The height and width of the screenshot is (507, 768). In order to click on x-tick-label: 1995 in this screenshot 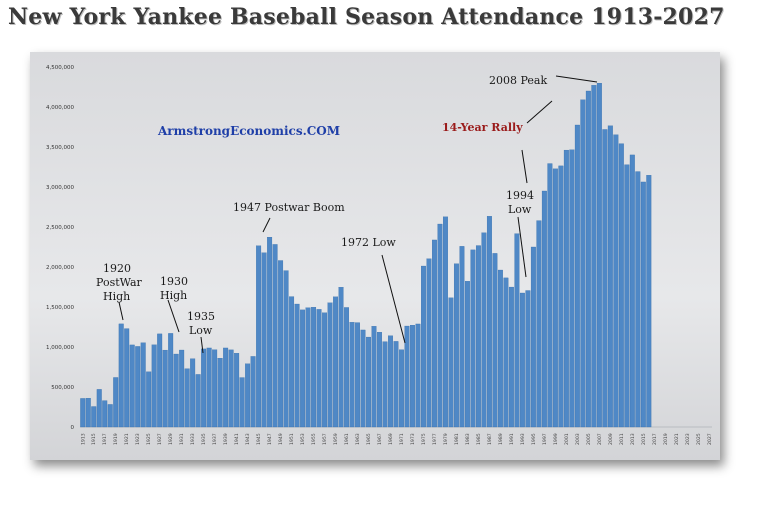, I will do `click(534, 439)`.